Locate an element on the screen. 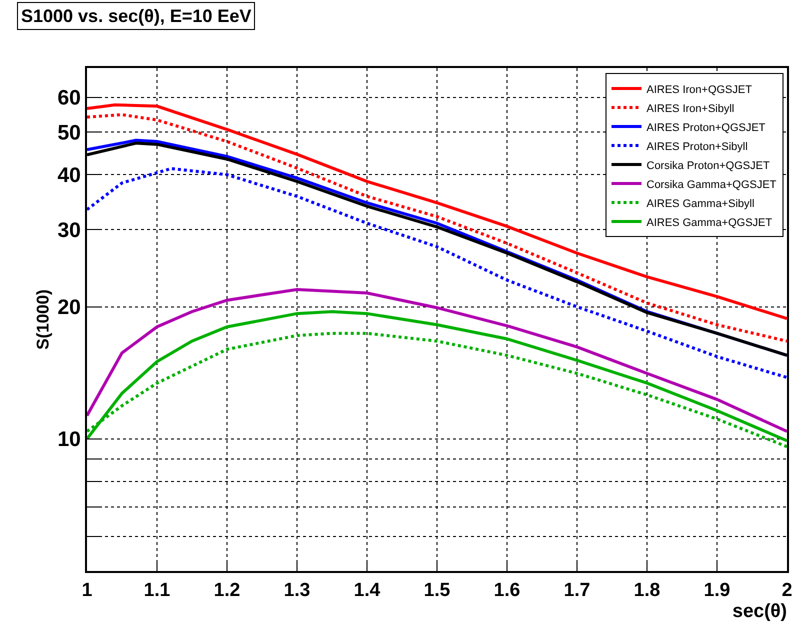 Image resolution: width=793 pixels, height=629 pixels. x-tick-label: 1.7 is located at coordinates (577, 590).